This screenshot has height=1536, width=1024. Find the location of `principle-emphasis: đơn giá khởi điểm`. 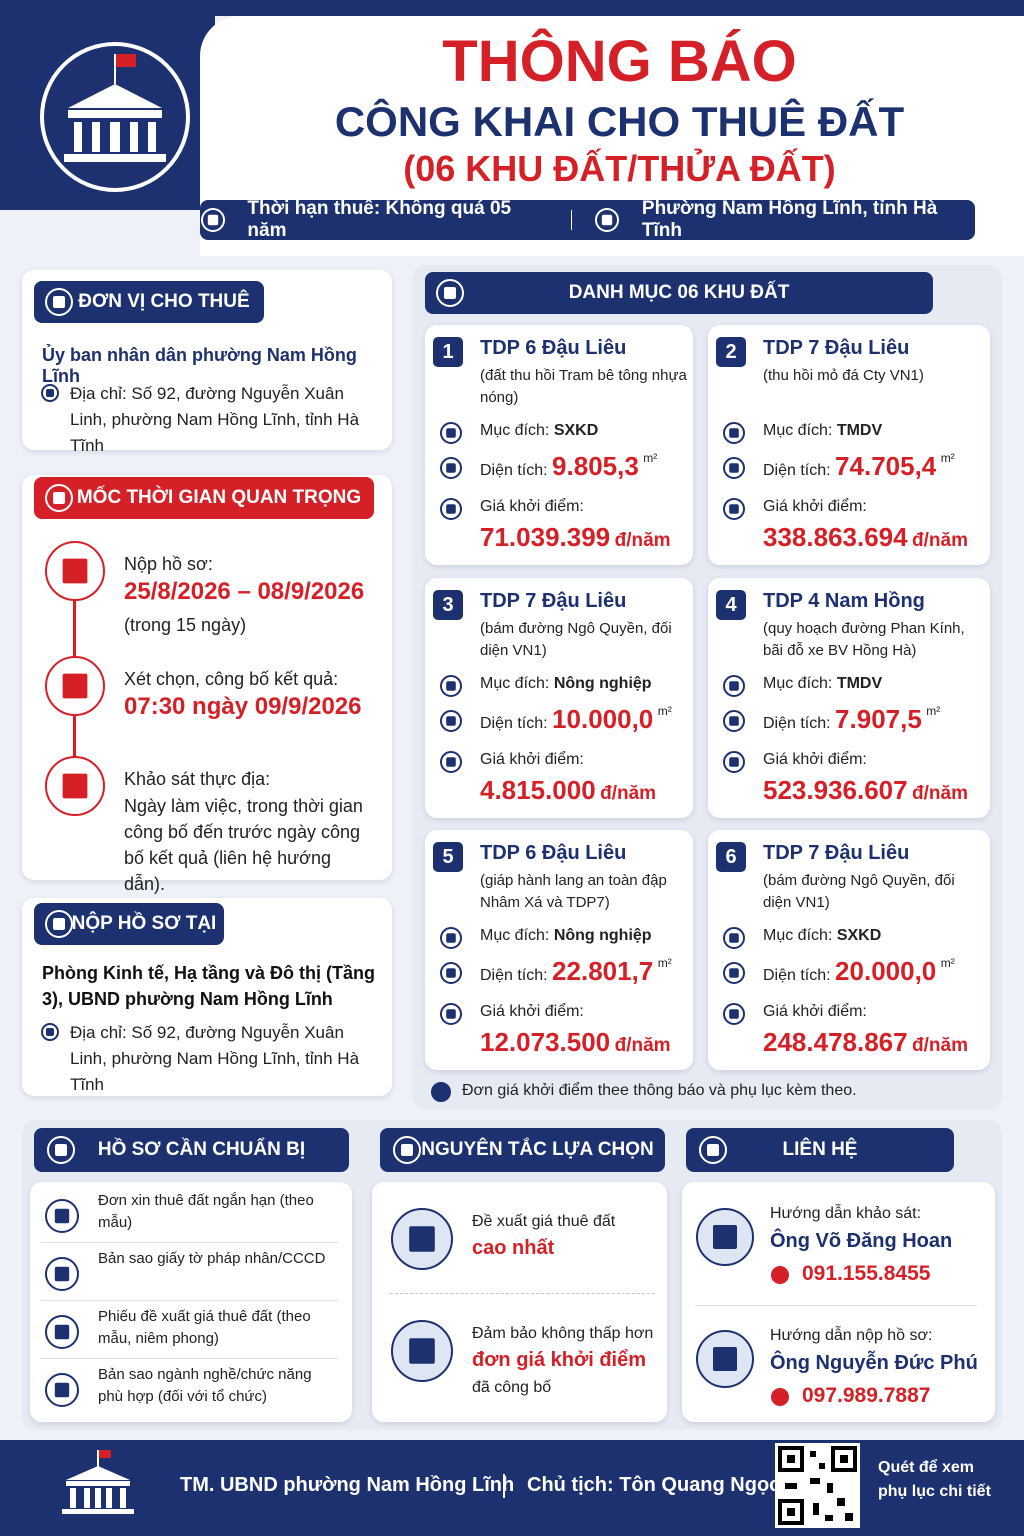

principle-emphasis: đơn giá khởi điểm is located at coordinates (559, 1360).